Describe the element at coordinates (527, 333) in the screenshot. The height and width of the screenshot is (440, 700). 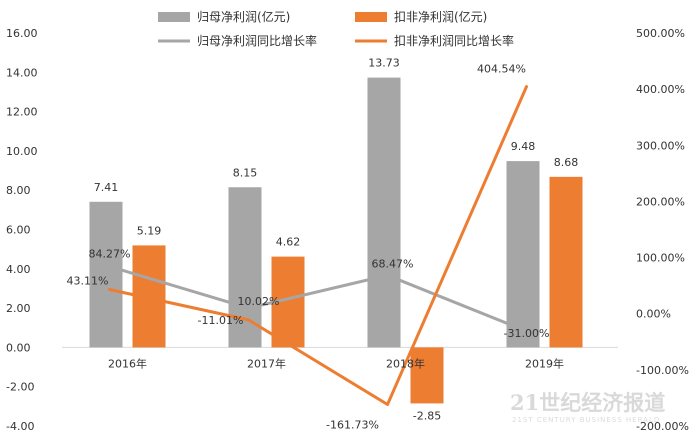
I see `line-label-s1-3: -31.00%` at that location.